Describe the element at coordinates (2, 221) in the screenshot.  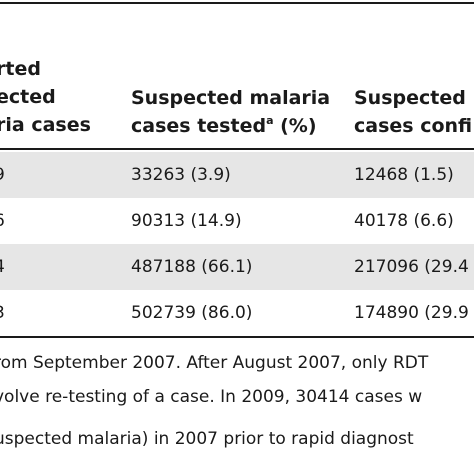
I see `cell-reported: 6` at that location.